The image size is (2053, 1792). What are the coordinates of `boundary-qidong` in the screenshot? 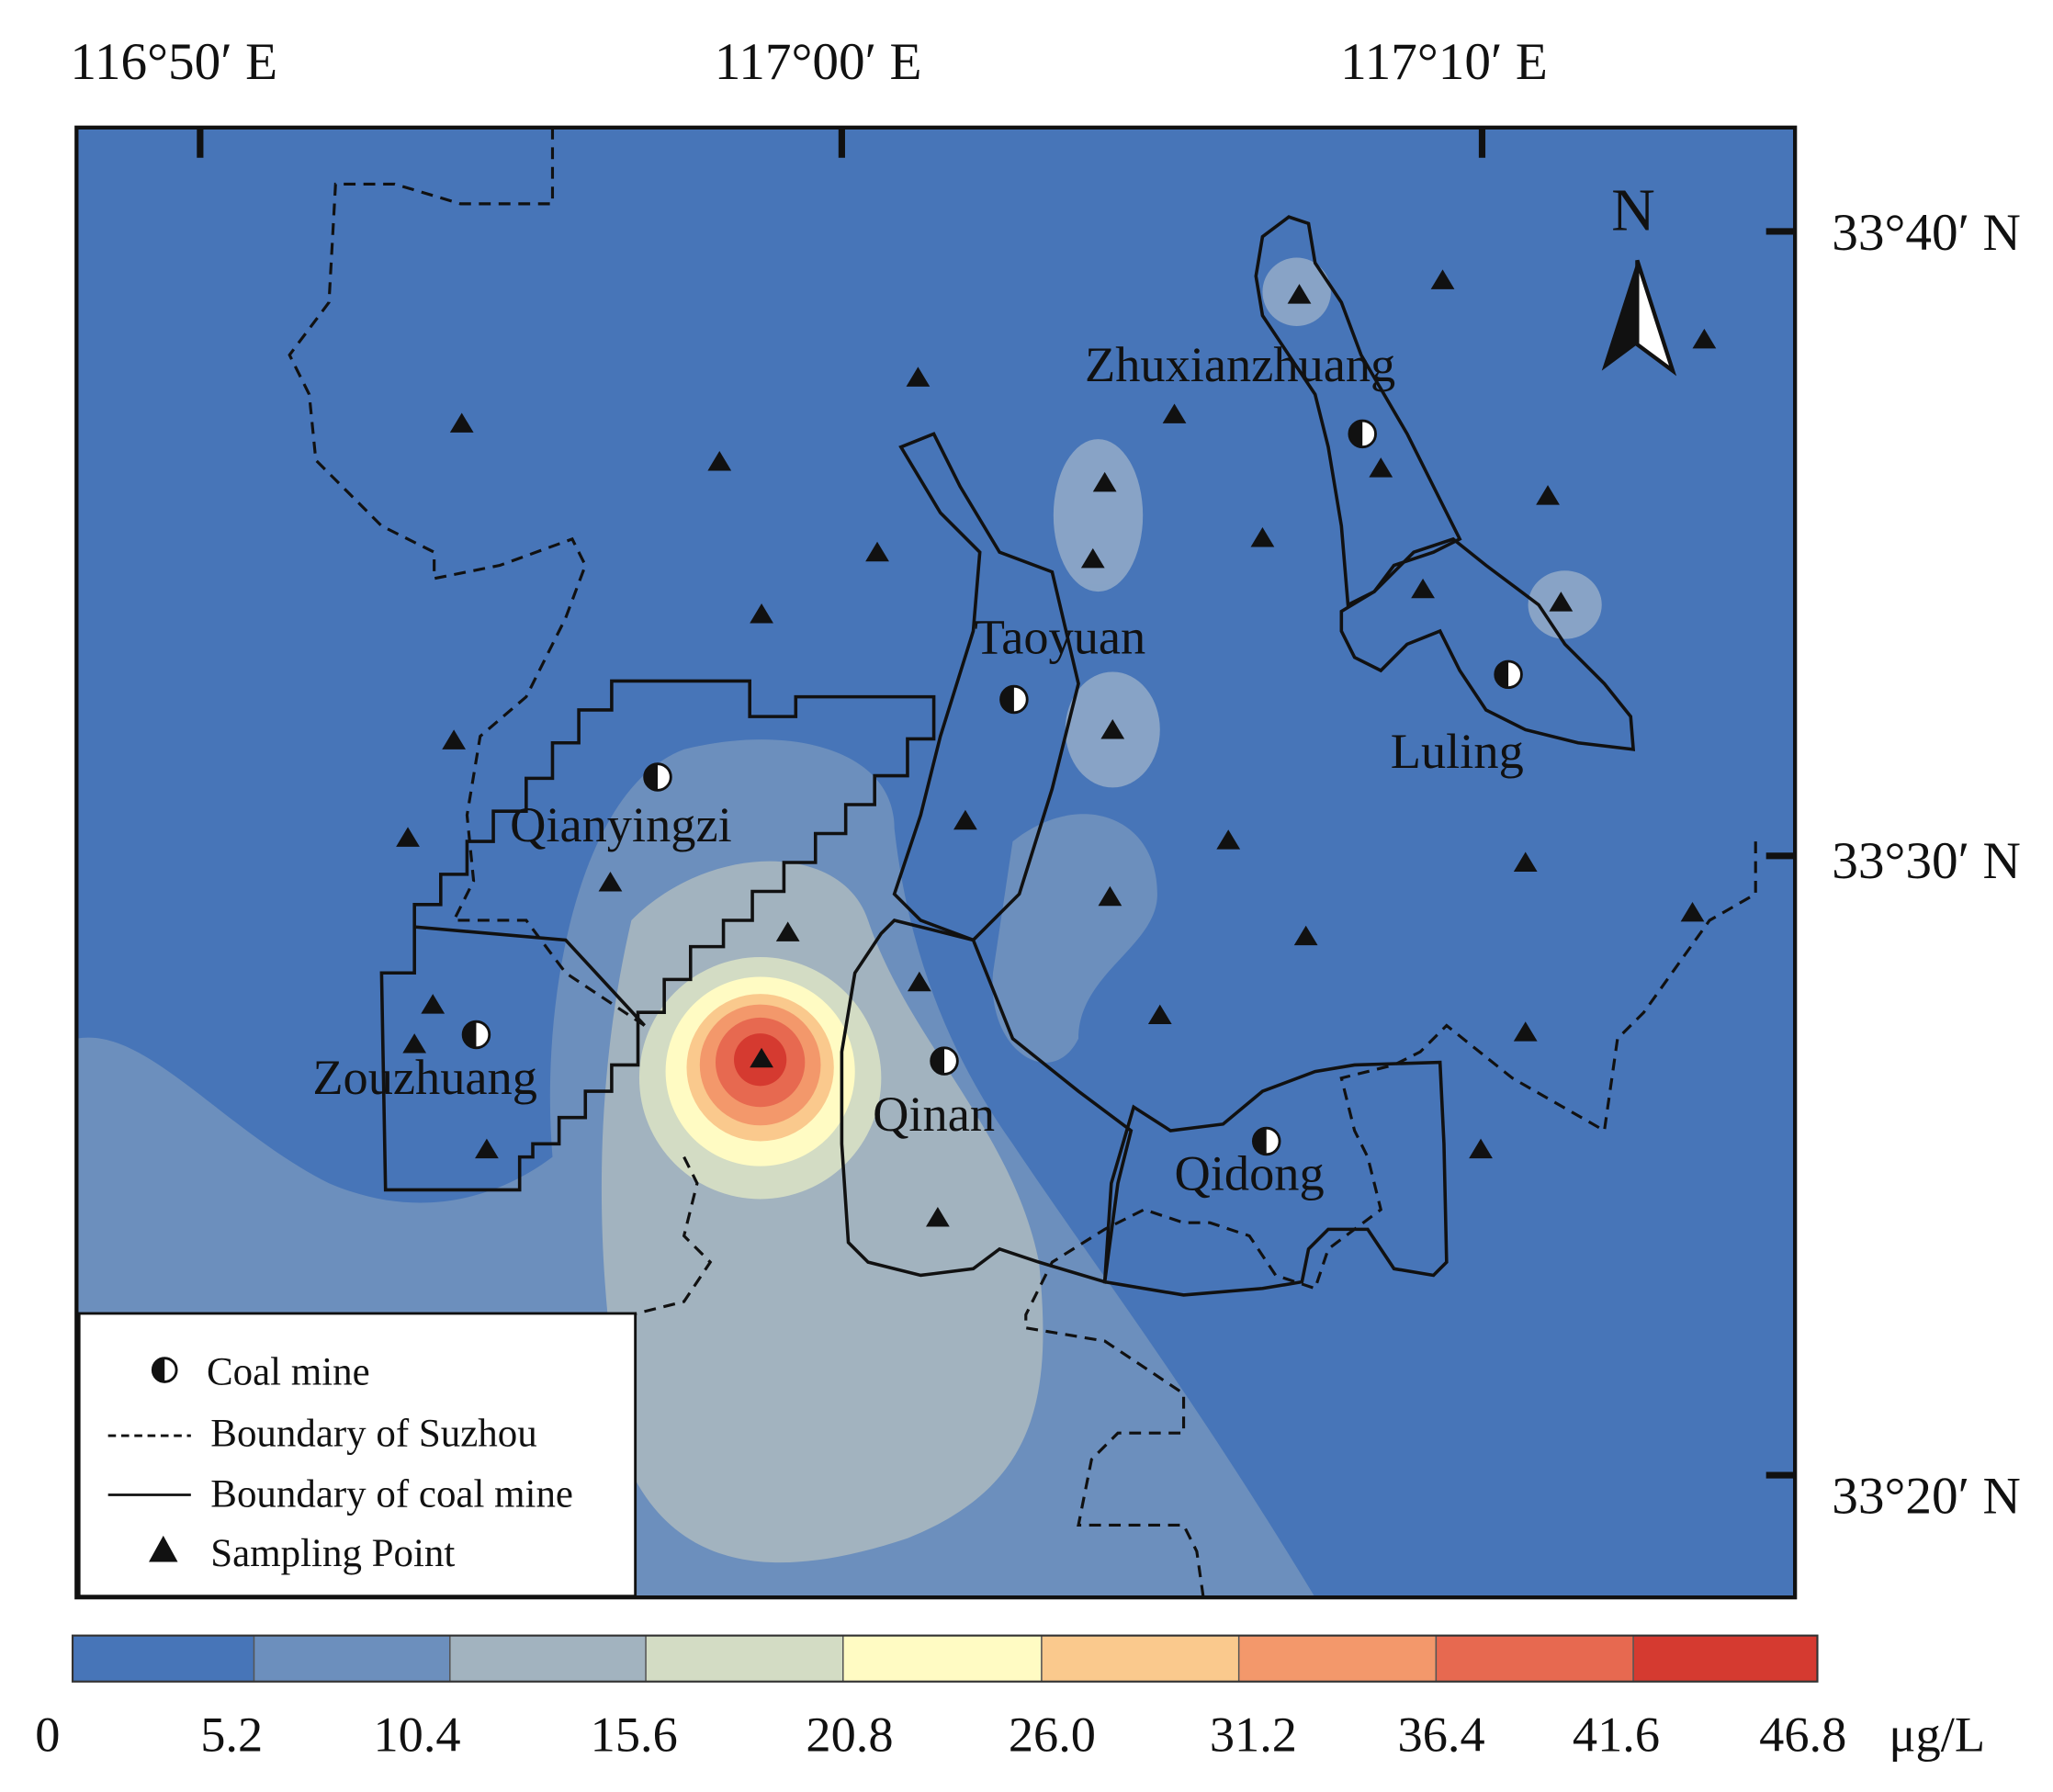 It's located at (1275, 1178).